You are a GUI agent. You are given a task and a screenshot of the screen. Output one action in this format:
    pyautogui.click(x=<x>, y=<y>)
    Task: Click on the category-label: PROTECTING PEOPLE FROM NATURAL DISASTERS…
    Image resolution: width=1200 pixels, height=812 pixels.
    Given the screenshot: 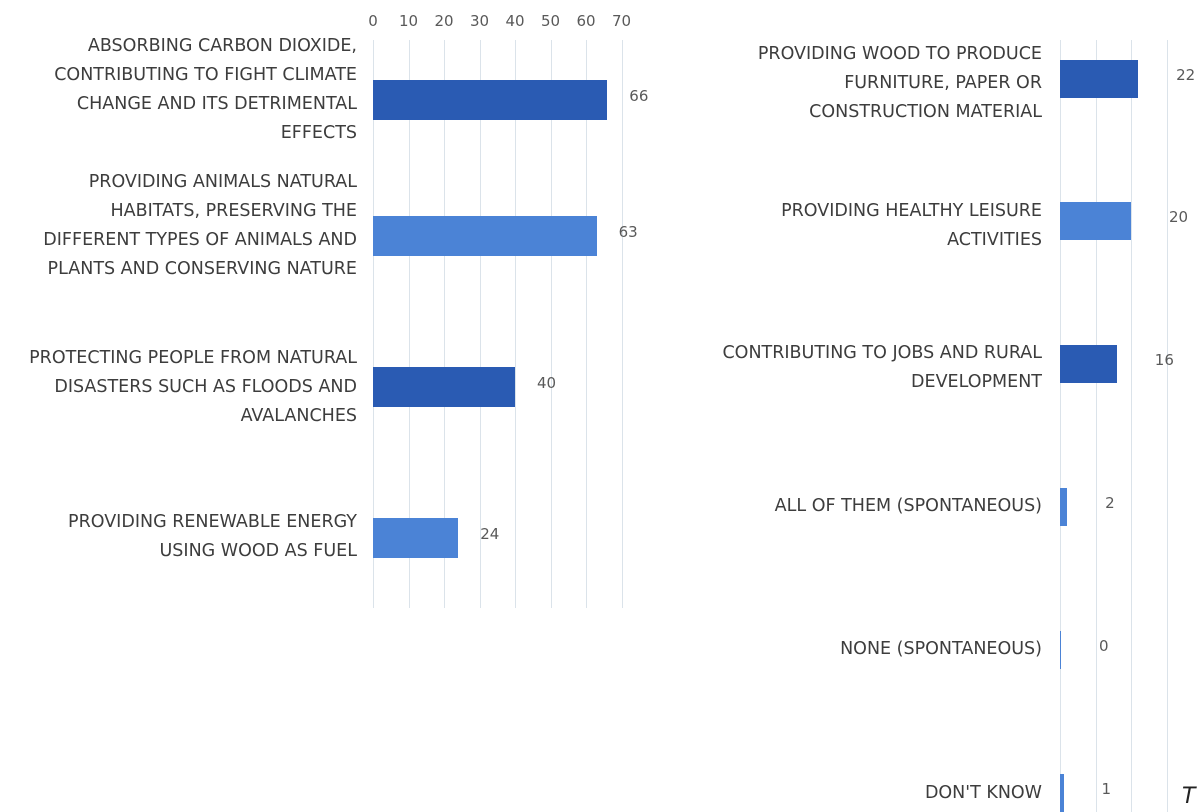 What is the action you would take?
    pyautogui.click(x=193, y=387)
    